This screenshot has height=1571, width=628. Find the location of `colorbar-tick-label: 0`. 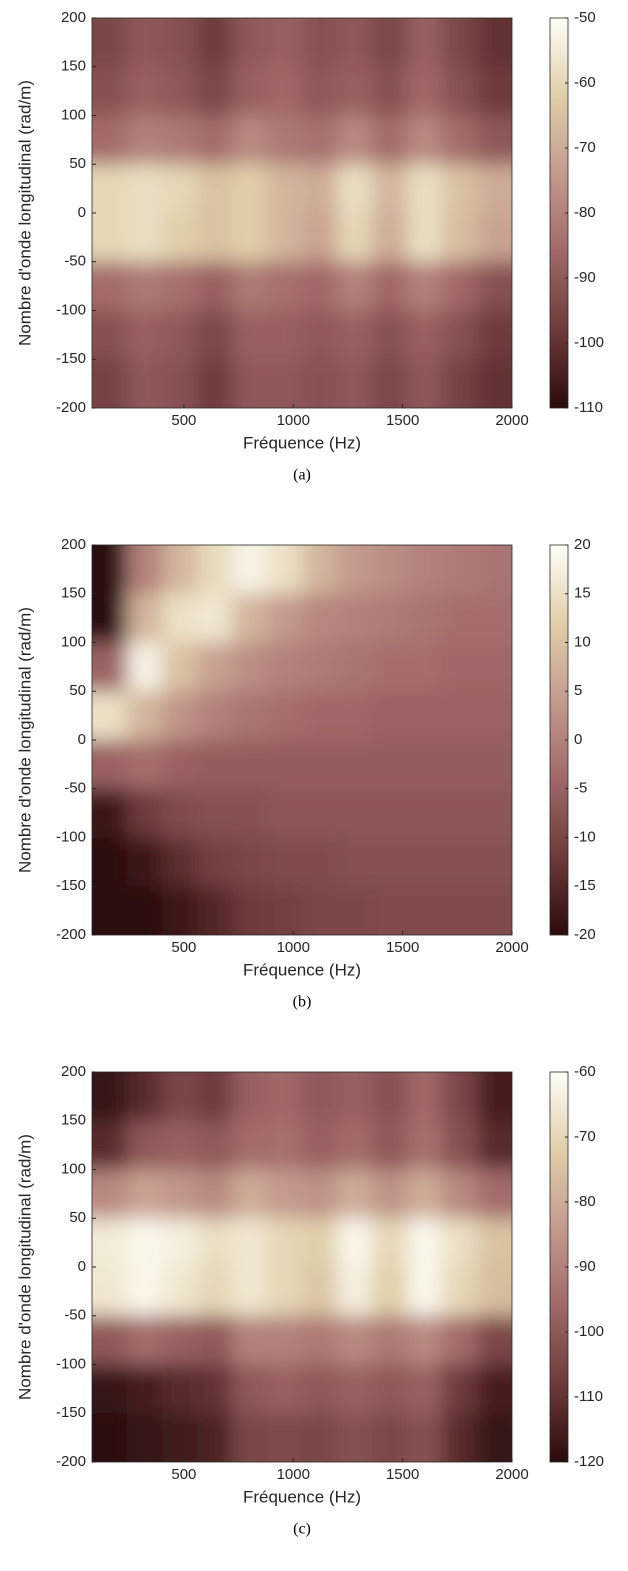

colorbar-tick-label: 0 is located at coordinates (578, 739).